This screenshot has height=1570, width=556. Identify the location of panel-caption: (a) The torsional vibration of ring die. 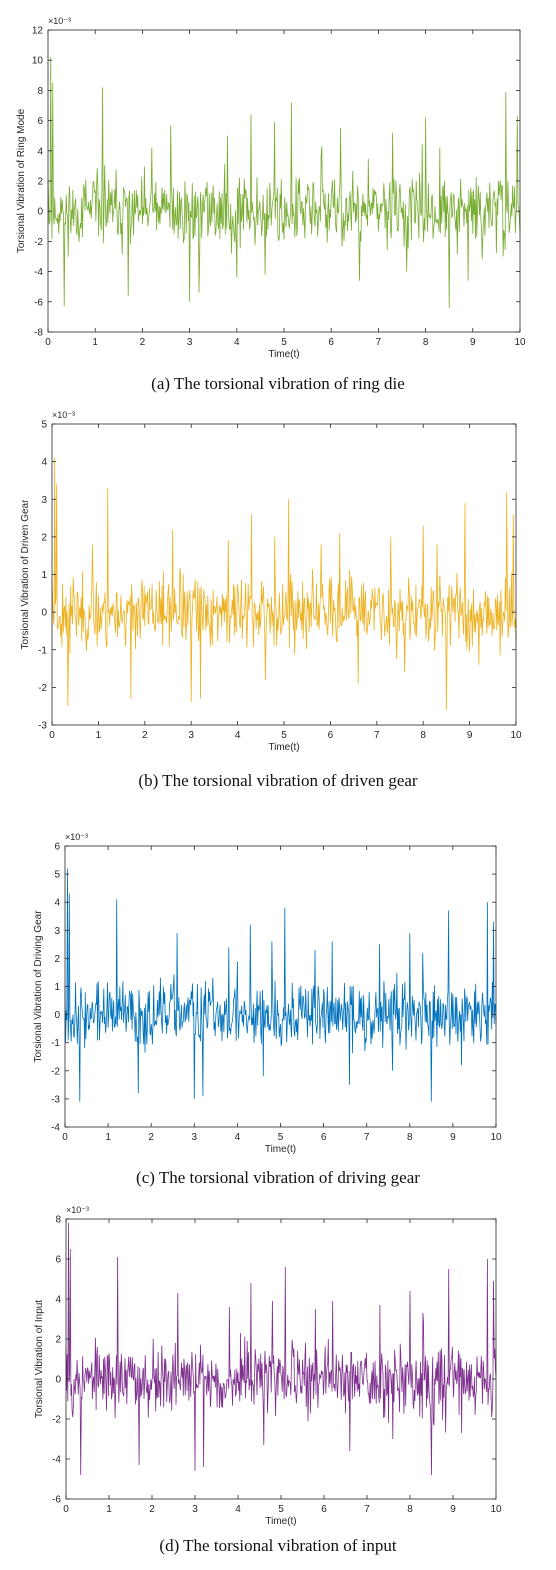
(278, 383).